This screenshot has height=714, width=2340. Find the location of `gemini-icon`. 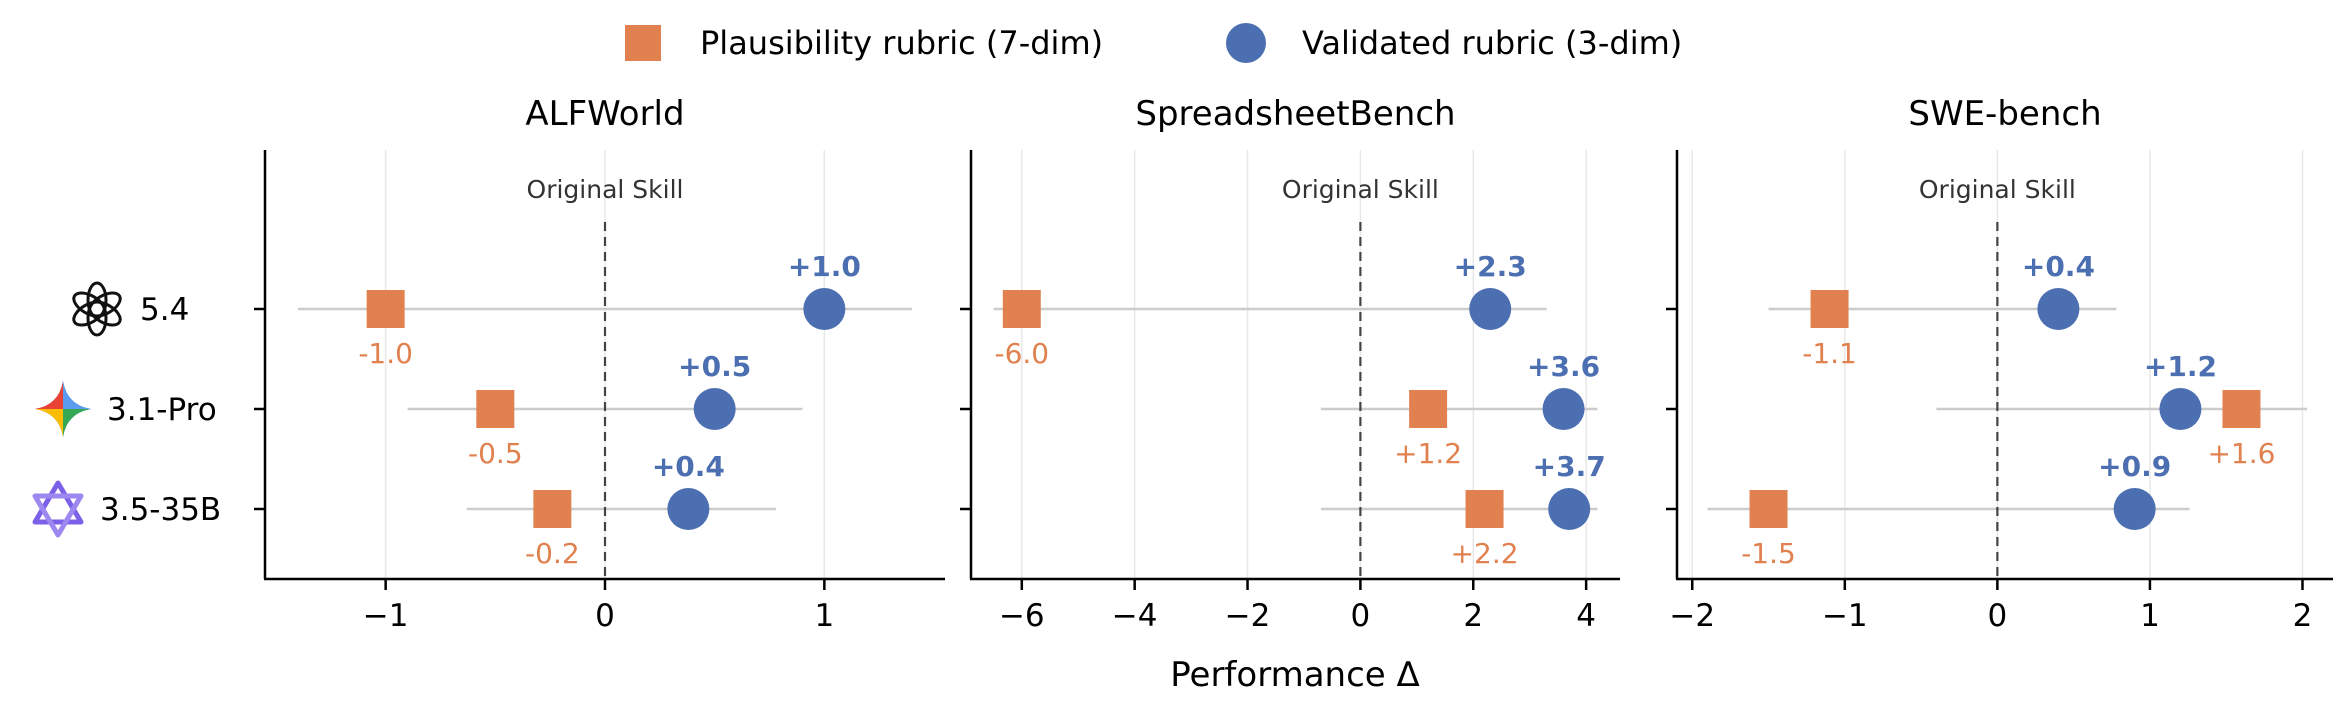

gemini-icon is located at coordinates (63, 409).